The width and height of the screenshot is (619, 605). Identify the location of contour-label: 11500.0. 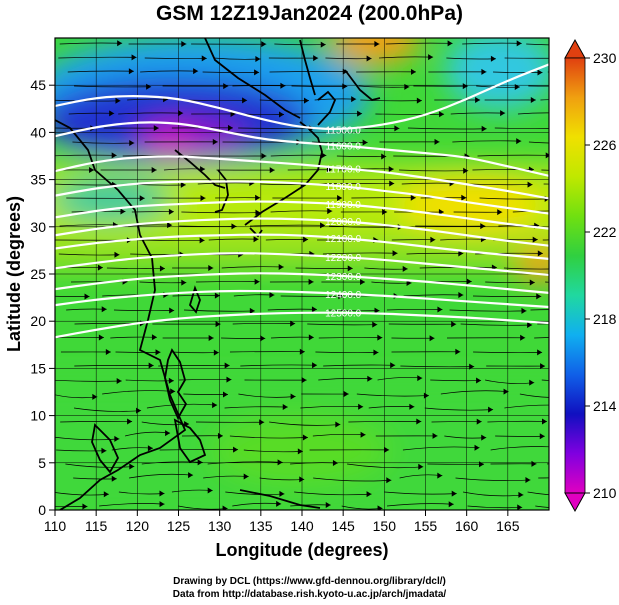
(343, 131).